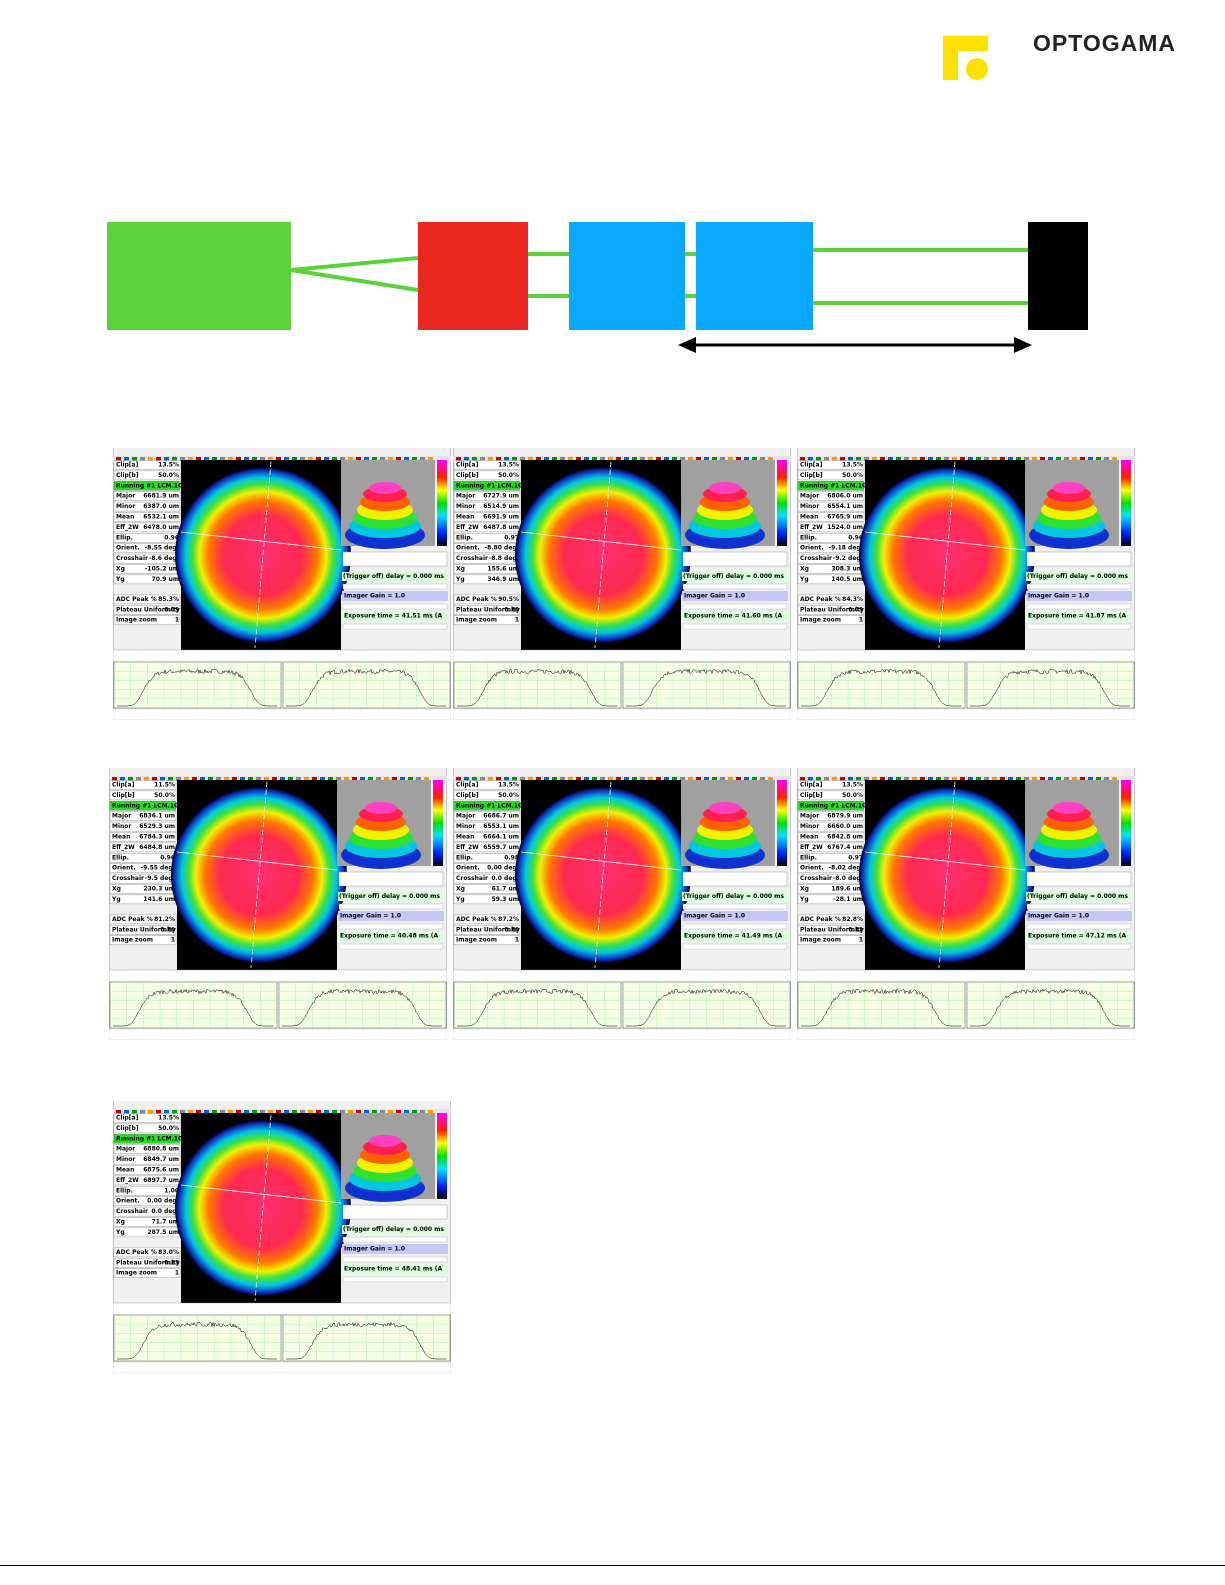 Image resolution: width=1225 pixels, height=1585 pixels. I want to click on row-value: 6879.9 um, so click(845, 816).